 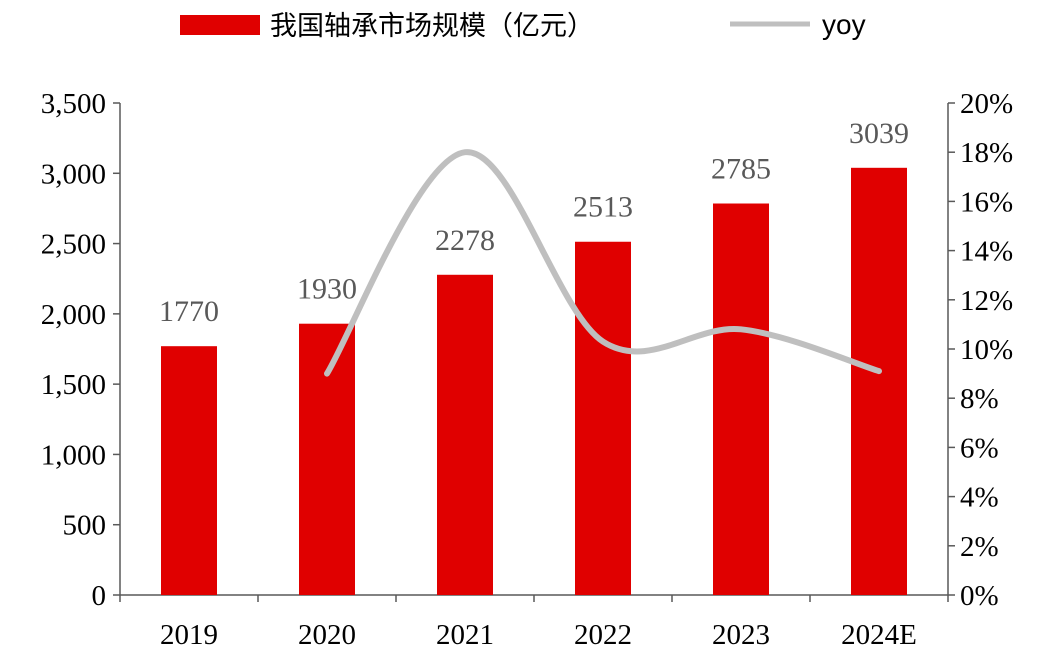 I want to click on right-axis-tick-label: 0%, so click(x=979, y=596).